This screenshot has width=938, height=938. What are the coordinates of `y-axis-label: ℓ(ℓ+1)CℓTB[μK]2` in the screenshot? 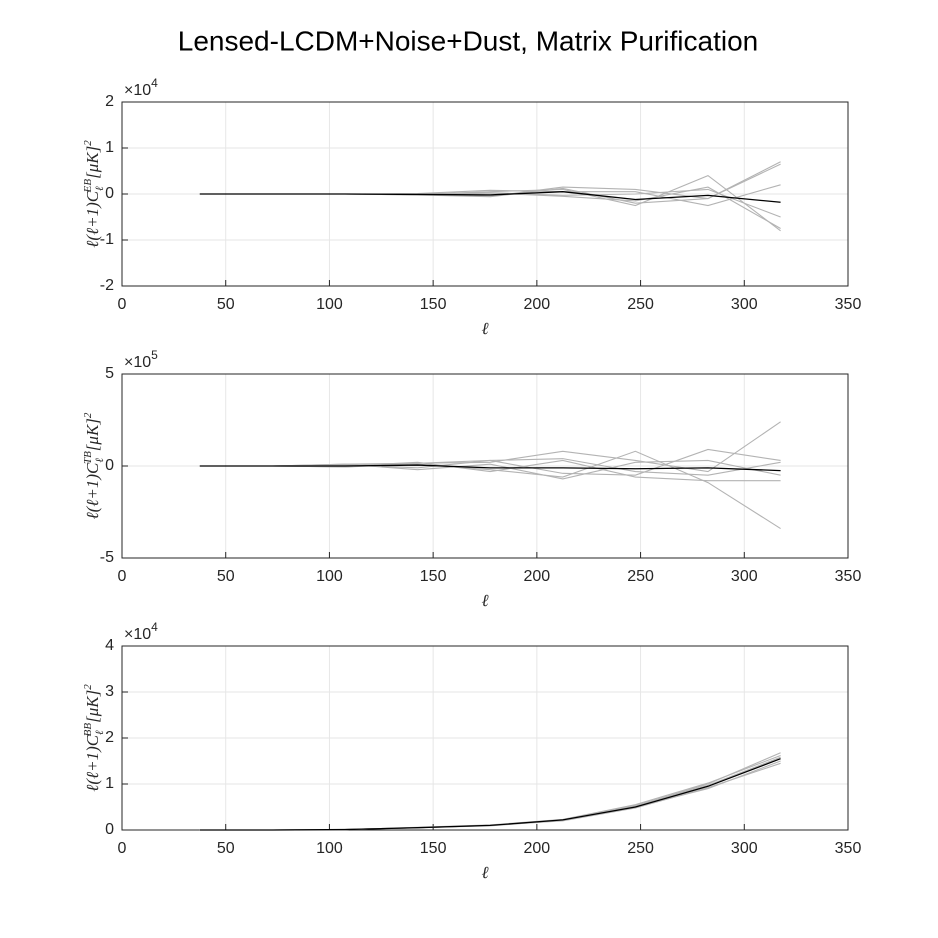 It's located at (94, 465).